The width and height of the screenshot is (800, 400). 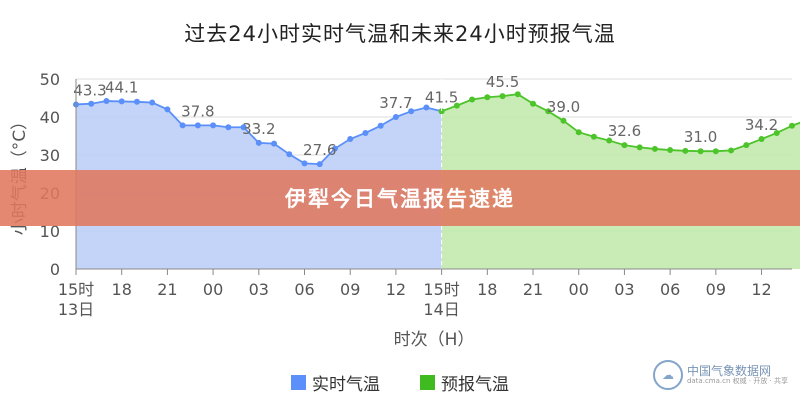 What do you see at coordinates (475, 385) in the screenshot?
I see `legend-label-forecast: 预报气温` at bounding box center [475, 385].